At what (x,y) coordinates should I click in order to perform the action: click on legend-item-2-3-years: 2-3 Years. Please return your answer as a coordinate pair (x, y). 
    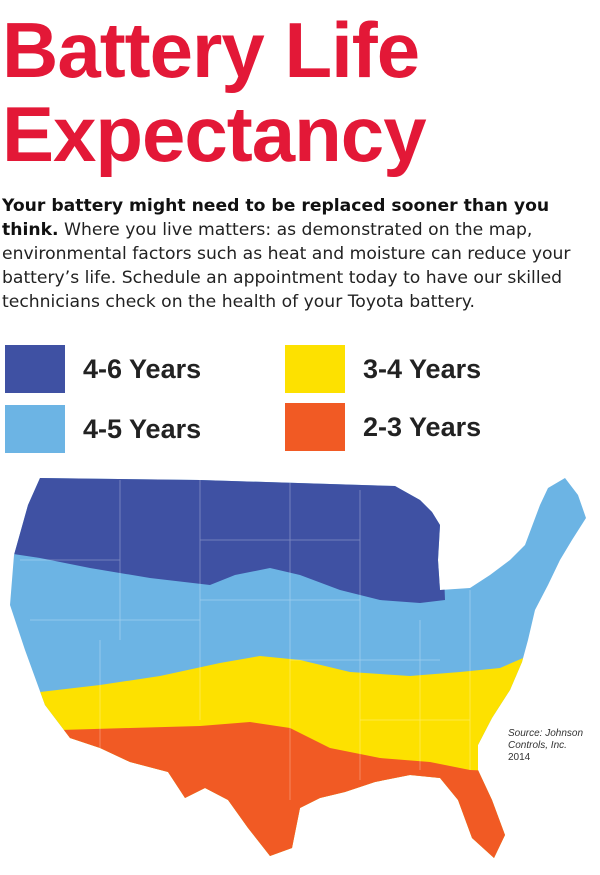
    Looking at the image, I should click on (383, 427).